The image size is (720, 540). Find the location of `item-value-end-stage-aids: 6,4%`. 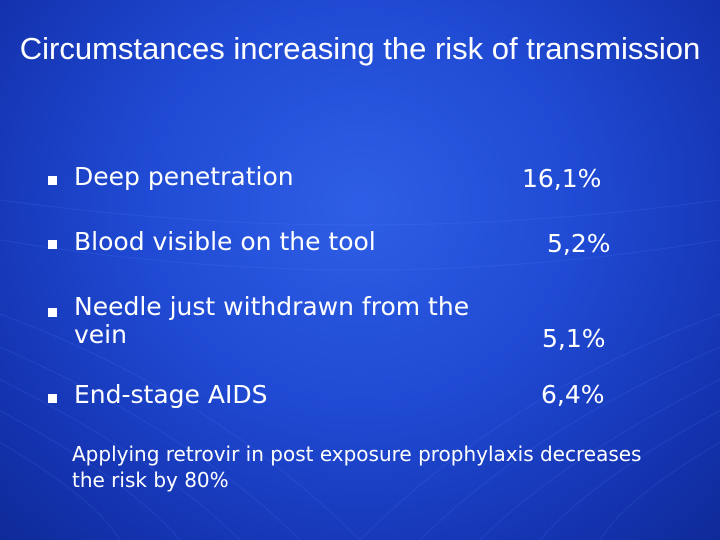

item-value-end-stage-aids: 6,4% is located at coordinates (573, 394).